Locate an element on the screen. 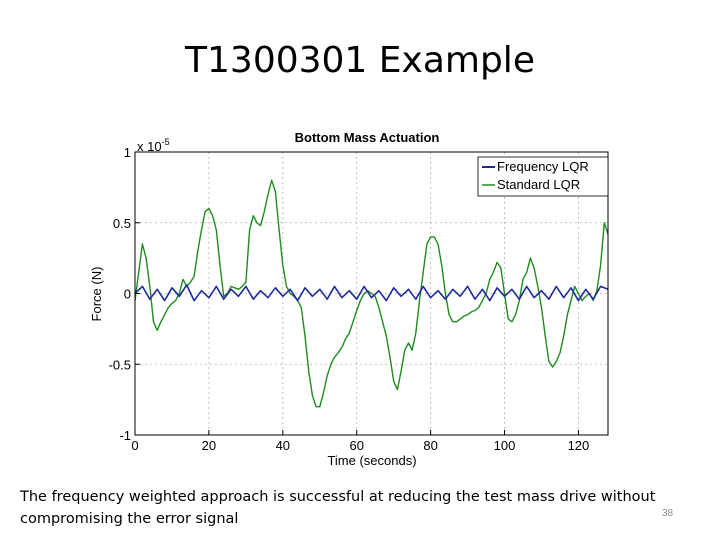 The image size is (720, 540). slide-number: 38 is located at coordinates (668, 513).